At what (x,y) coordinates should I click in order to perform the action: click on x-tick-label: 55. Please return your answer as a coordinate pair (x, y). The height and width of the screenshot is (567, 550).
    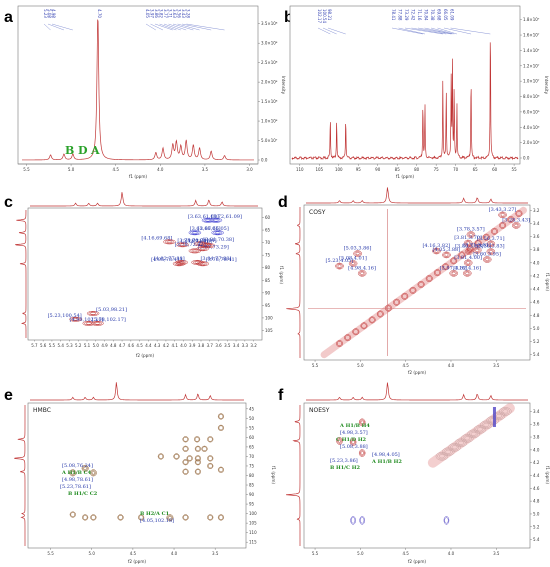
    Looking at the image, I should click on (515, 169).